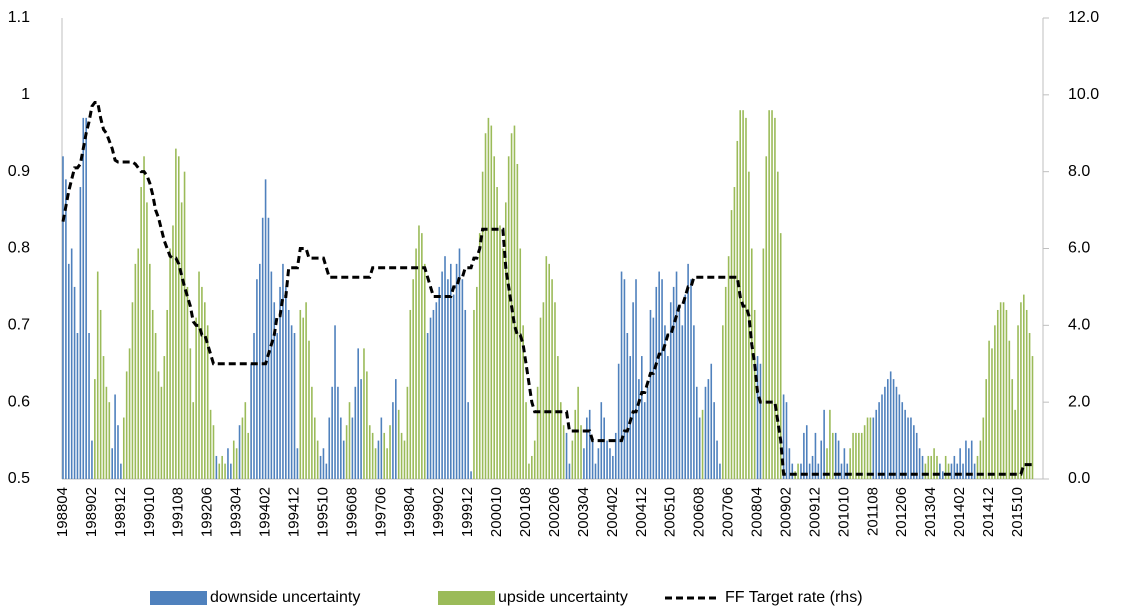 The image size is (1131, 614). Describe the element at coordinates (19, 478) in the screenshot. I see `y-tick-label: 0.5` at that location.